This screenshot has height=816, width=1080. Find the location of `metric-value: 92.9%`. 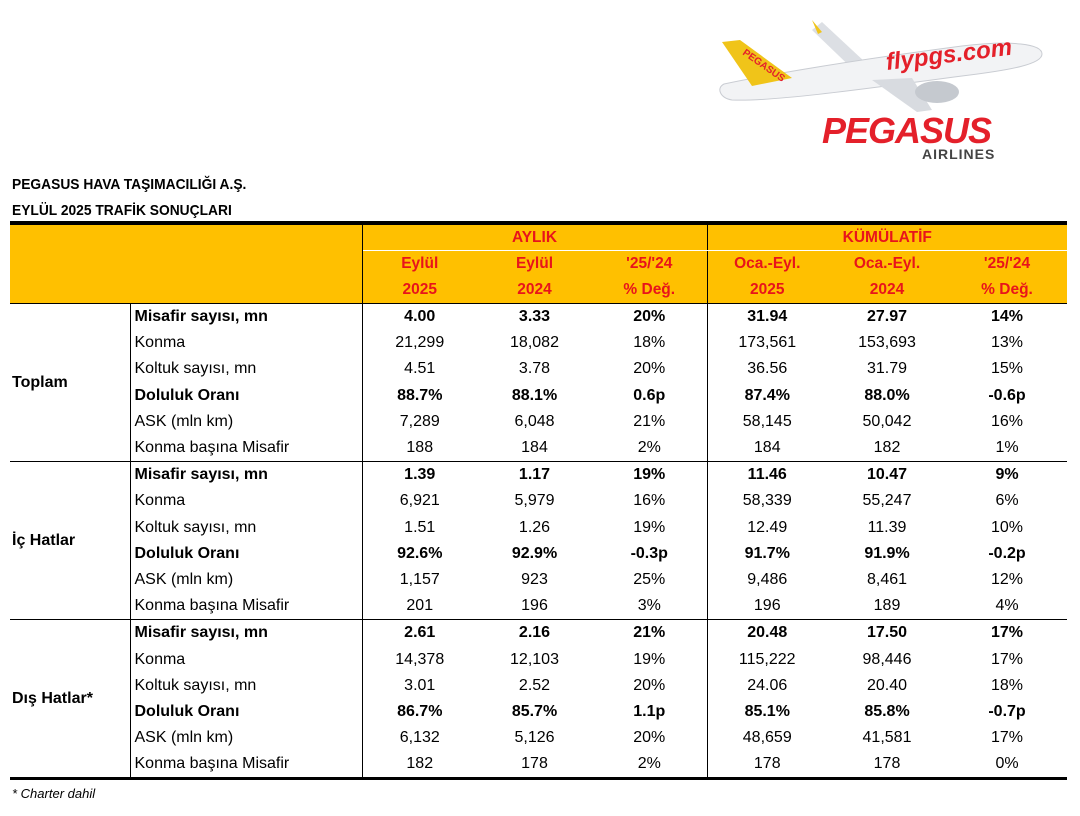

metric-value: 92.9% is located at coordinates (534, 553).